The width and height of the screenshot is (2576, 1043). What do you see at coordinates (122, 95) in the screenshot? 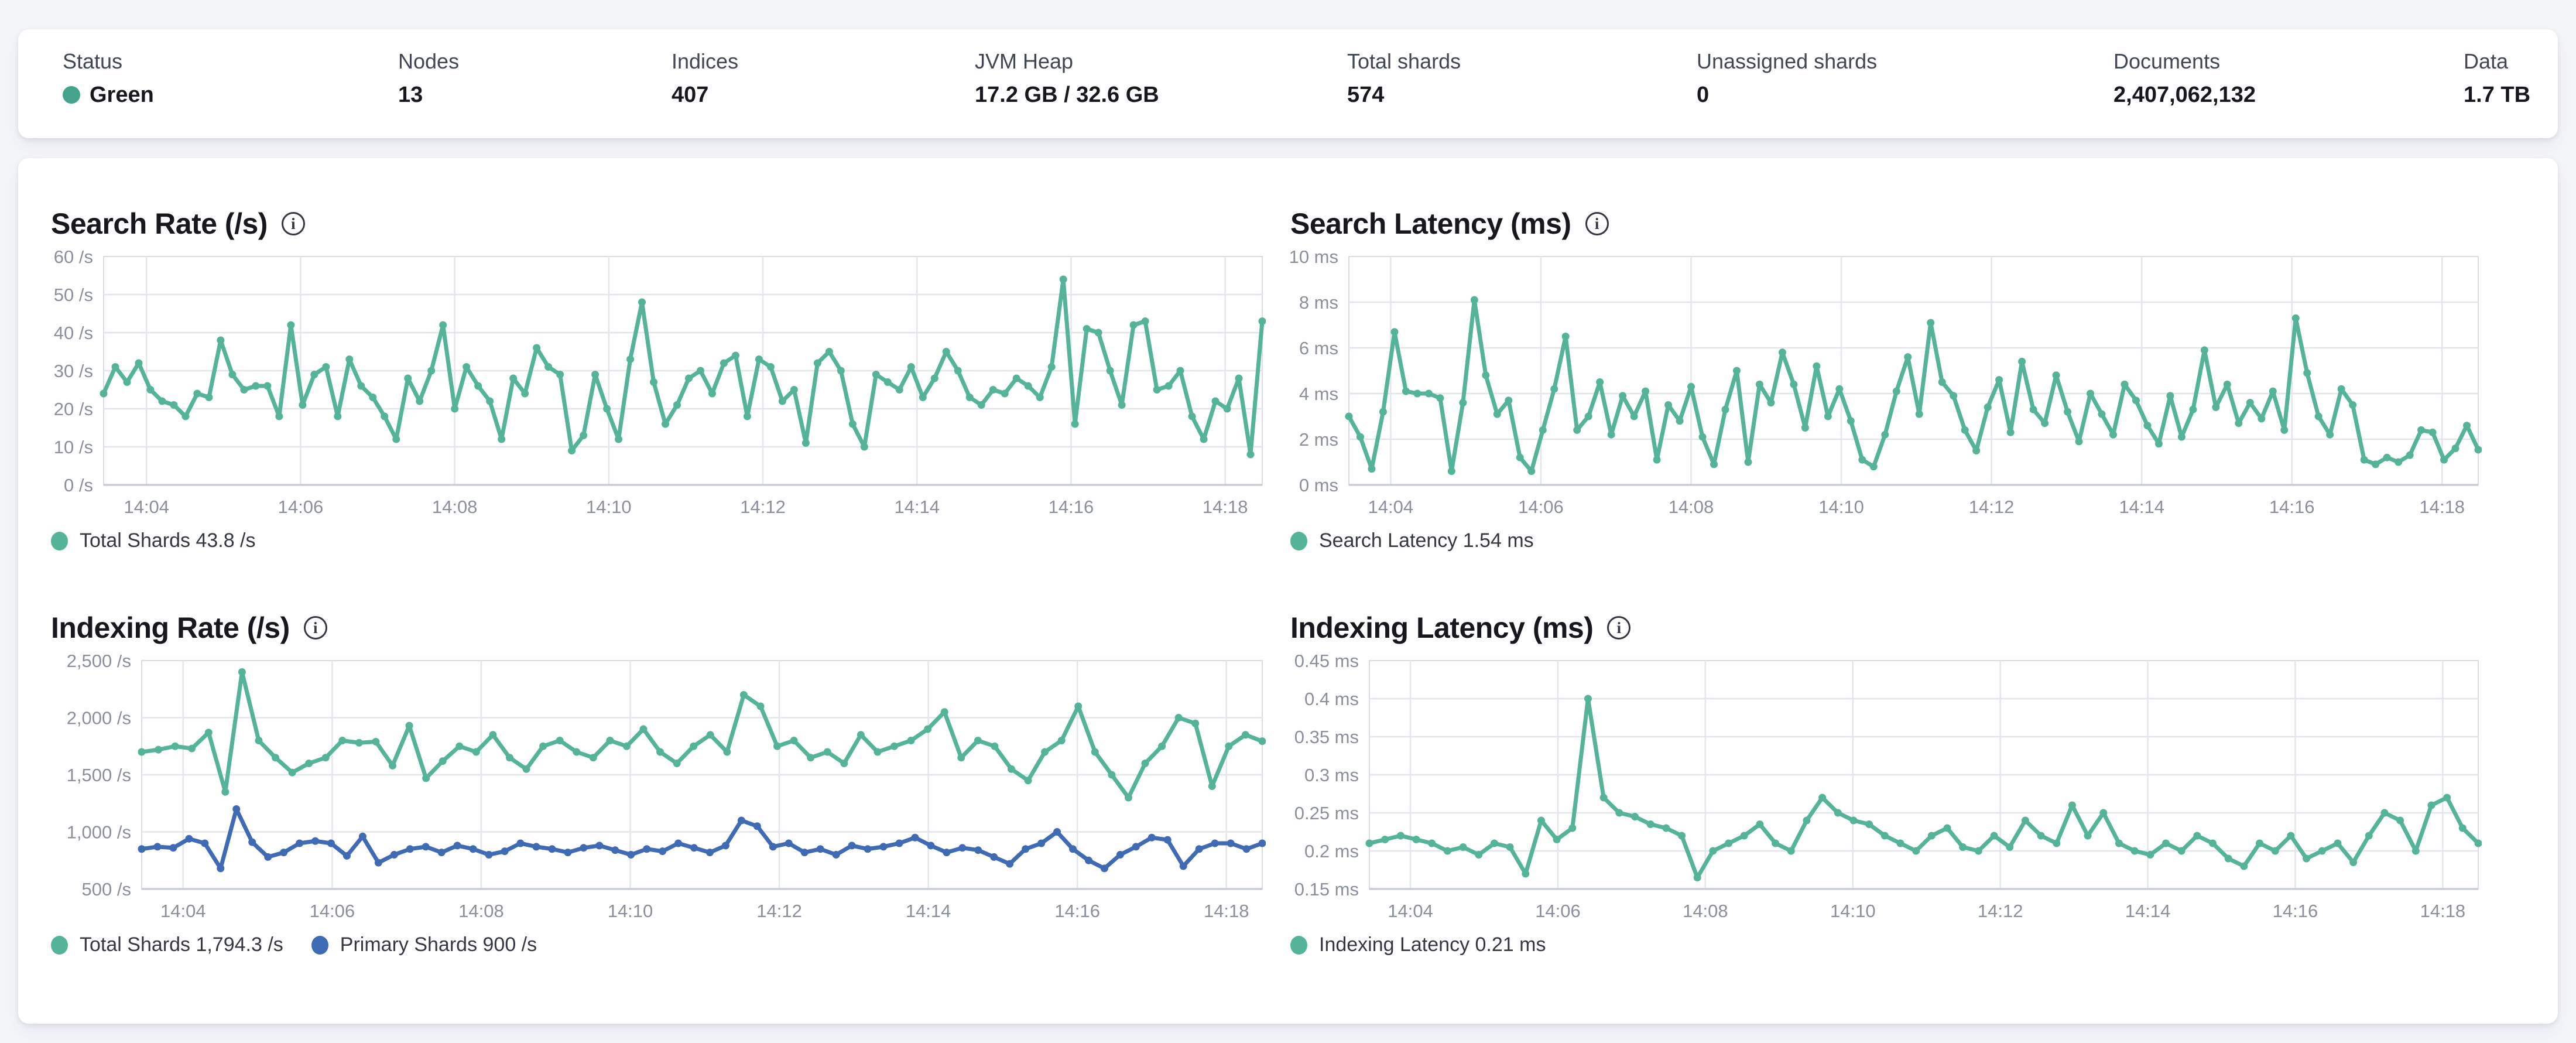
I see `stat-value: Green` at bounding box center [122, 95].